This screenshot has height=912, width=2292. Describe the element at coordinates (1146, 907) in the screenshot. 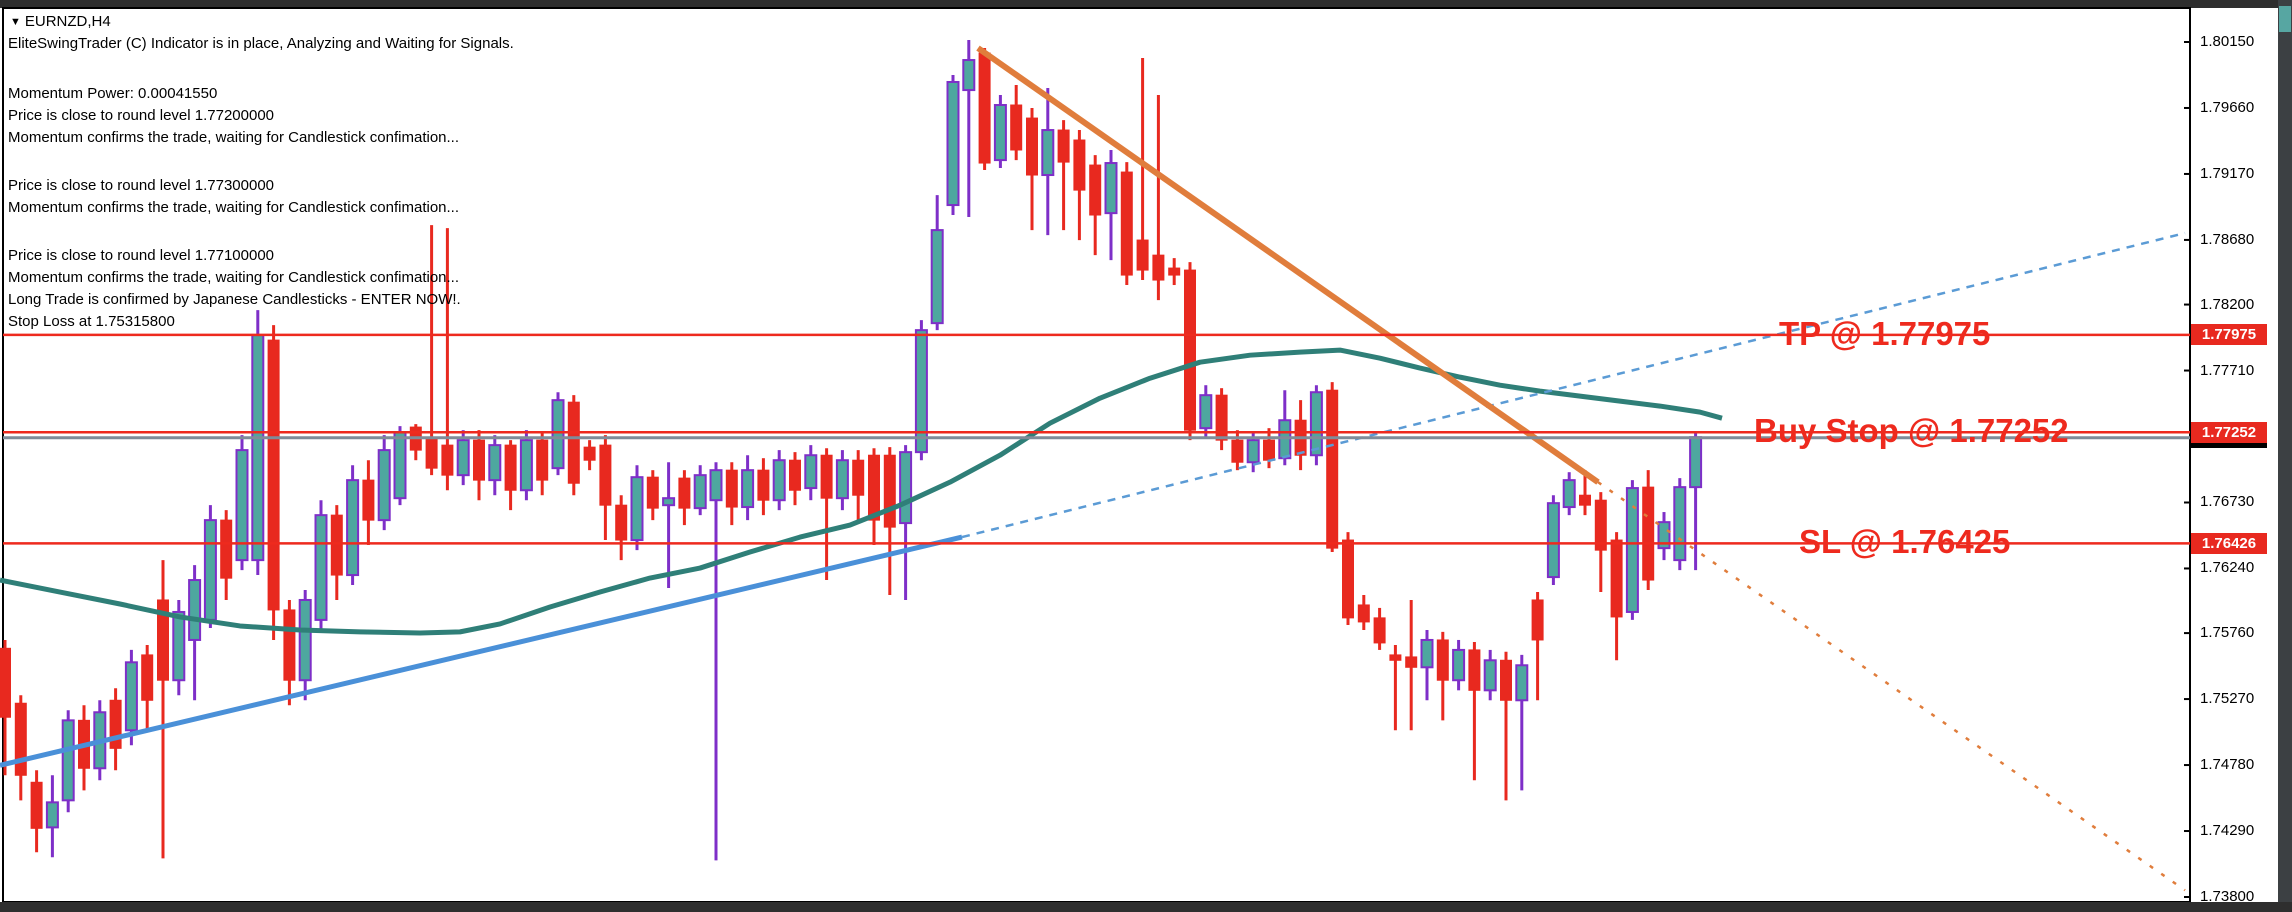

I see `window-bottom-border` at that location.